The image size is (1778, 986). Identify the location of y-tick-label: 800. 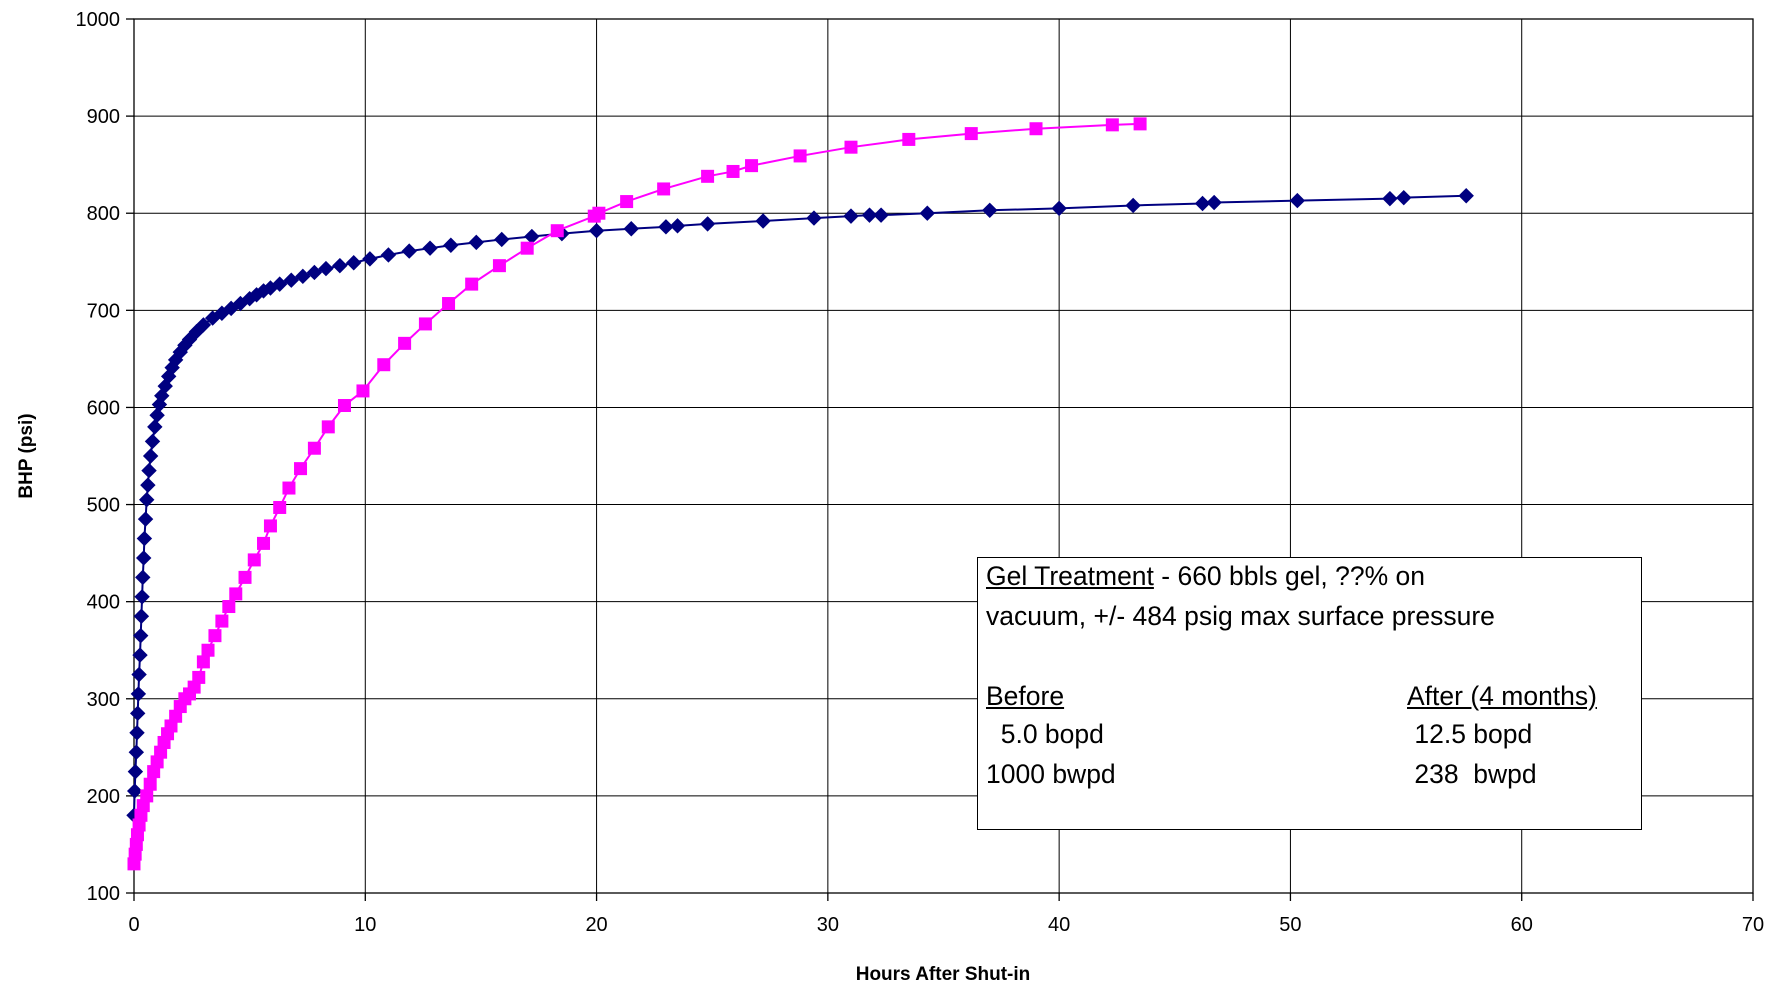
(103, 214).